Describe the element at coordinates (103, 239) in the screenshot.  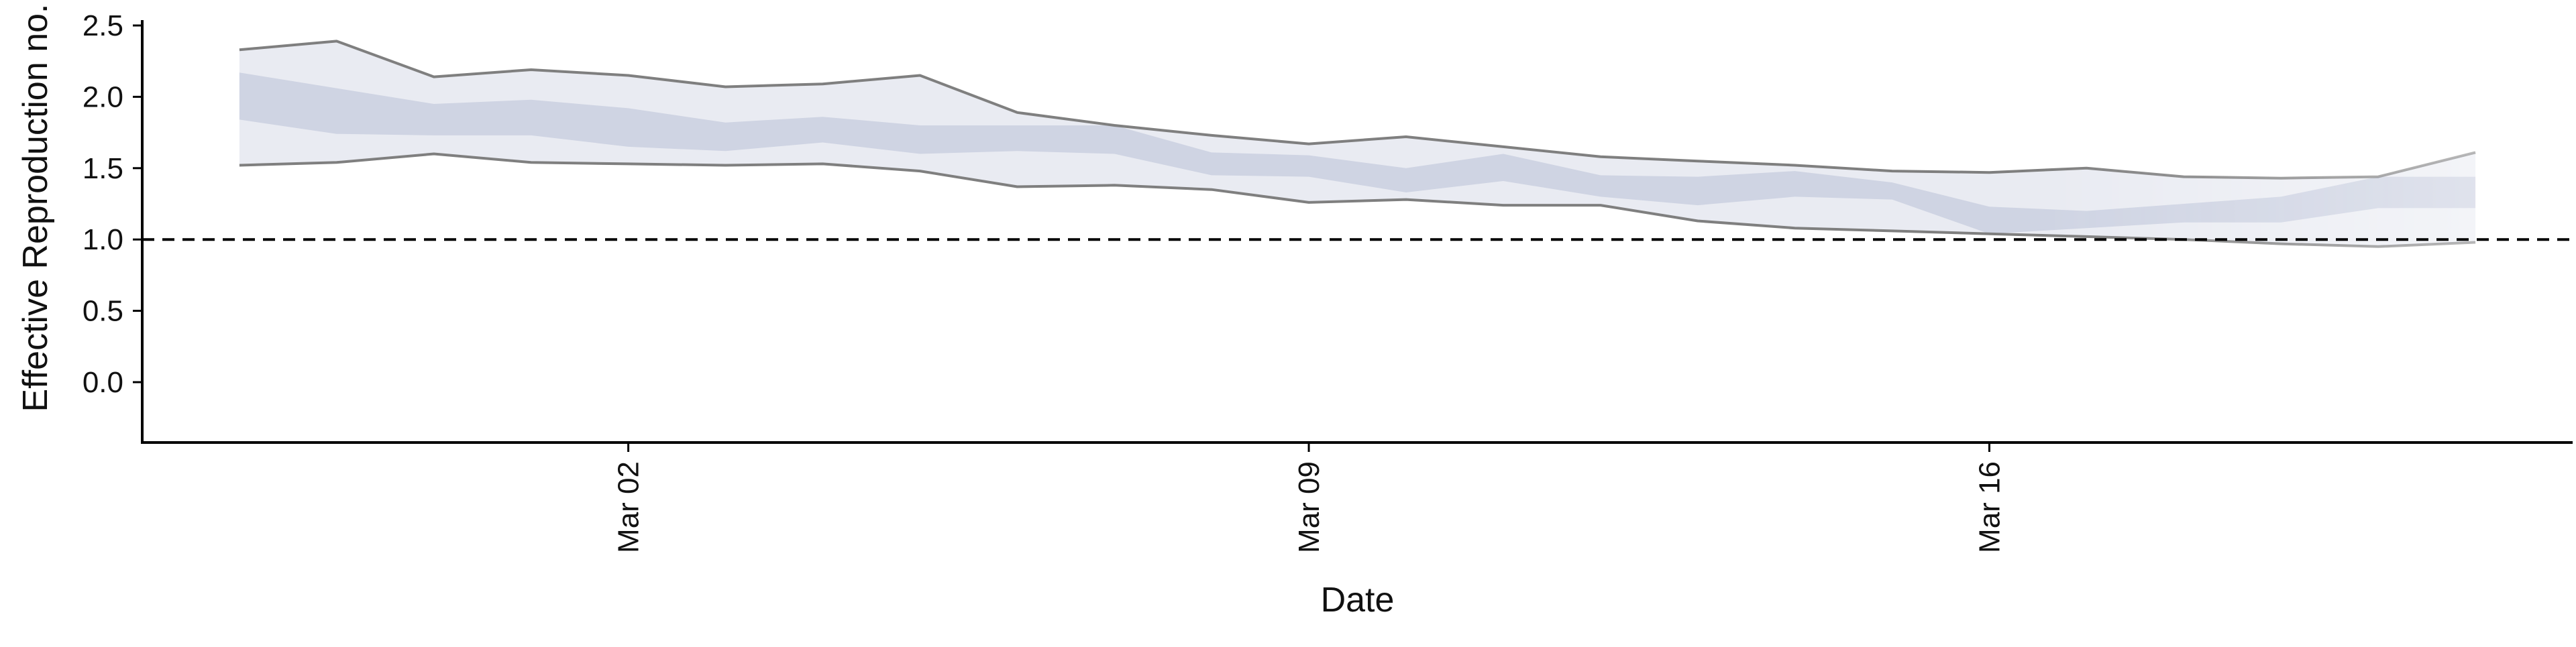
I see `y-tick-label: 1.0` at that location.